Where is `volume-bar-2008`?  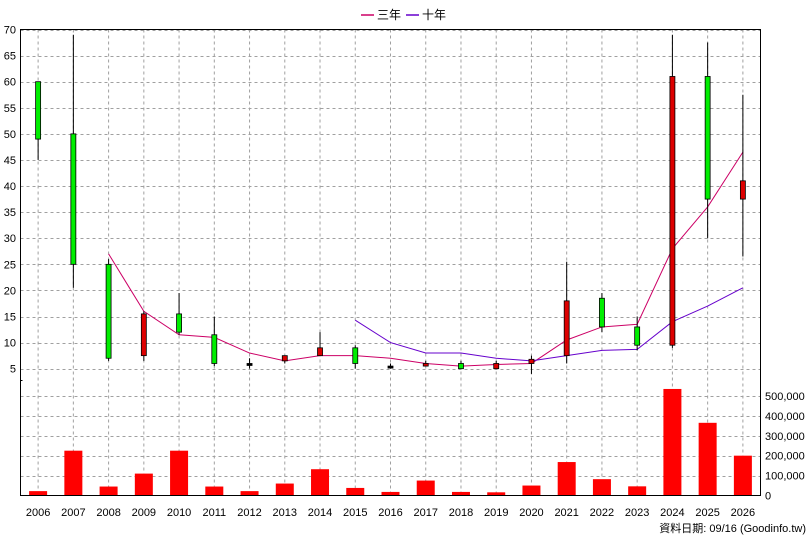
volume-bar-2008 is located at coordinates (108, 491).